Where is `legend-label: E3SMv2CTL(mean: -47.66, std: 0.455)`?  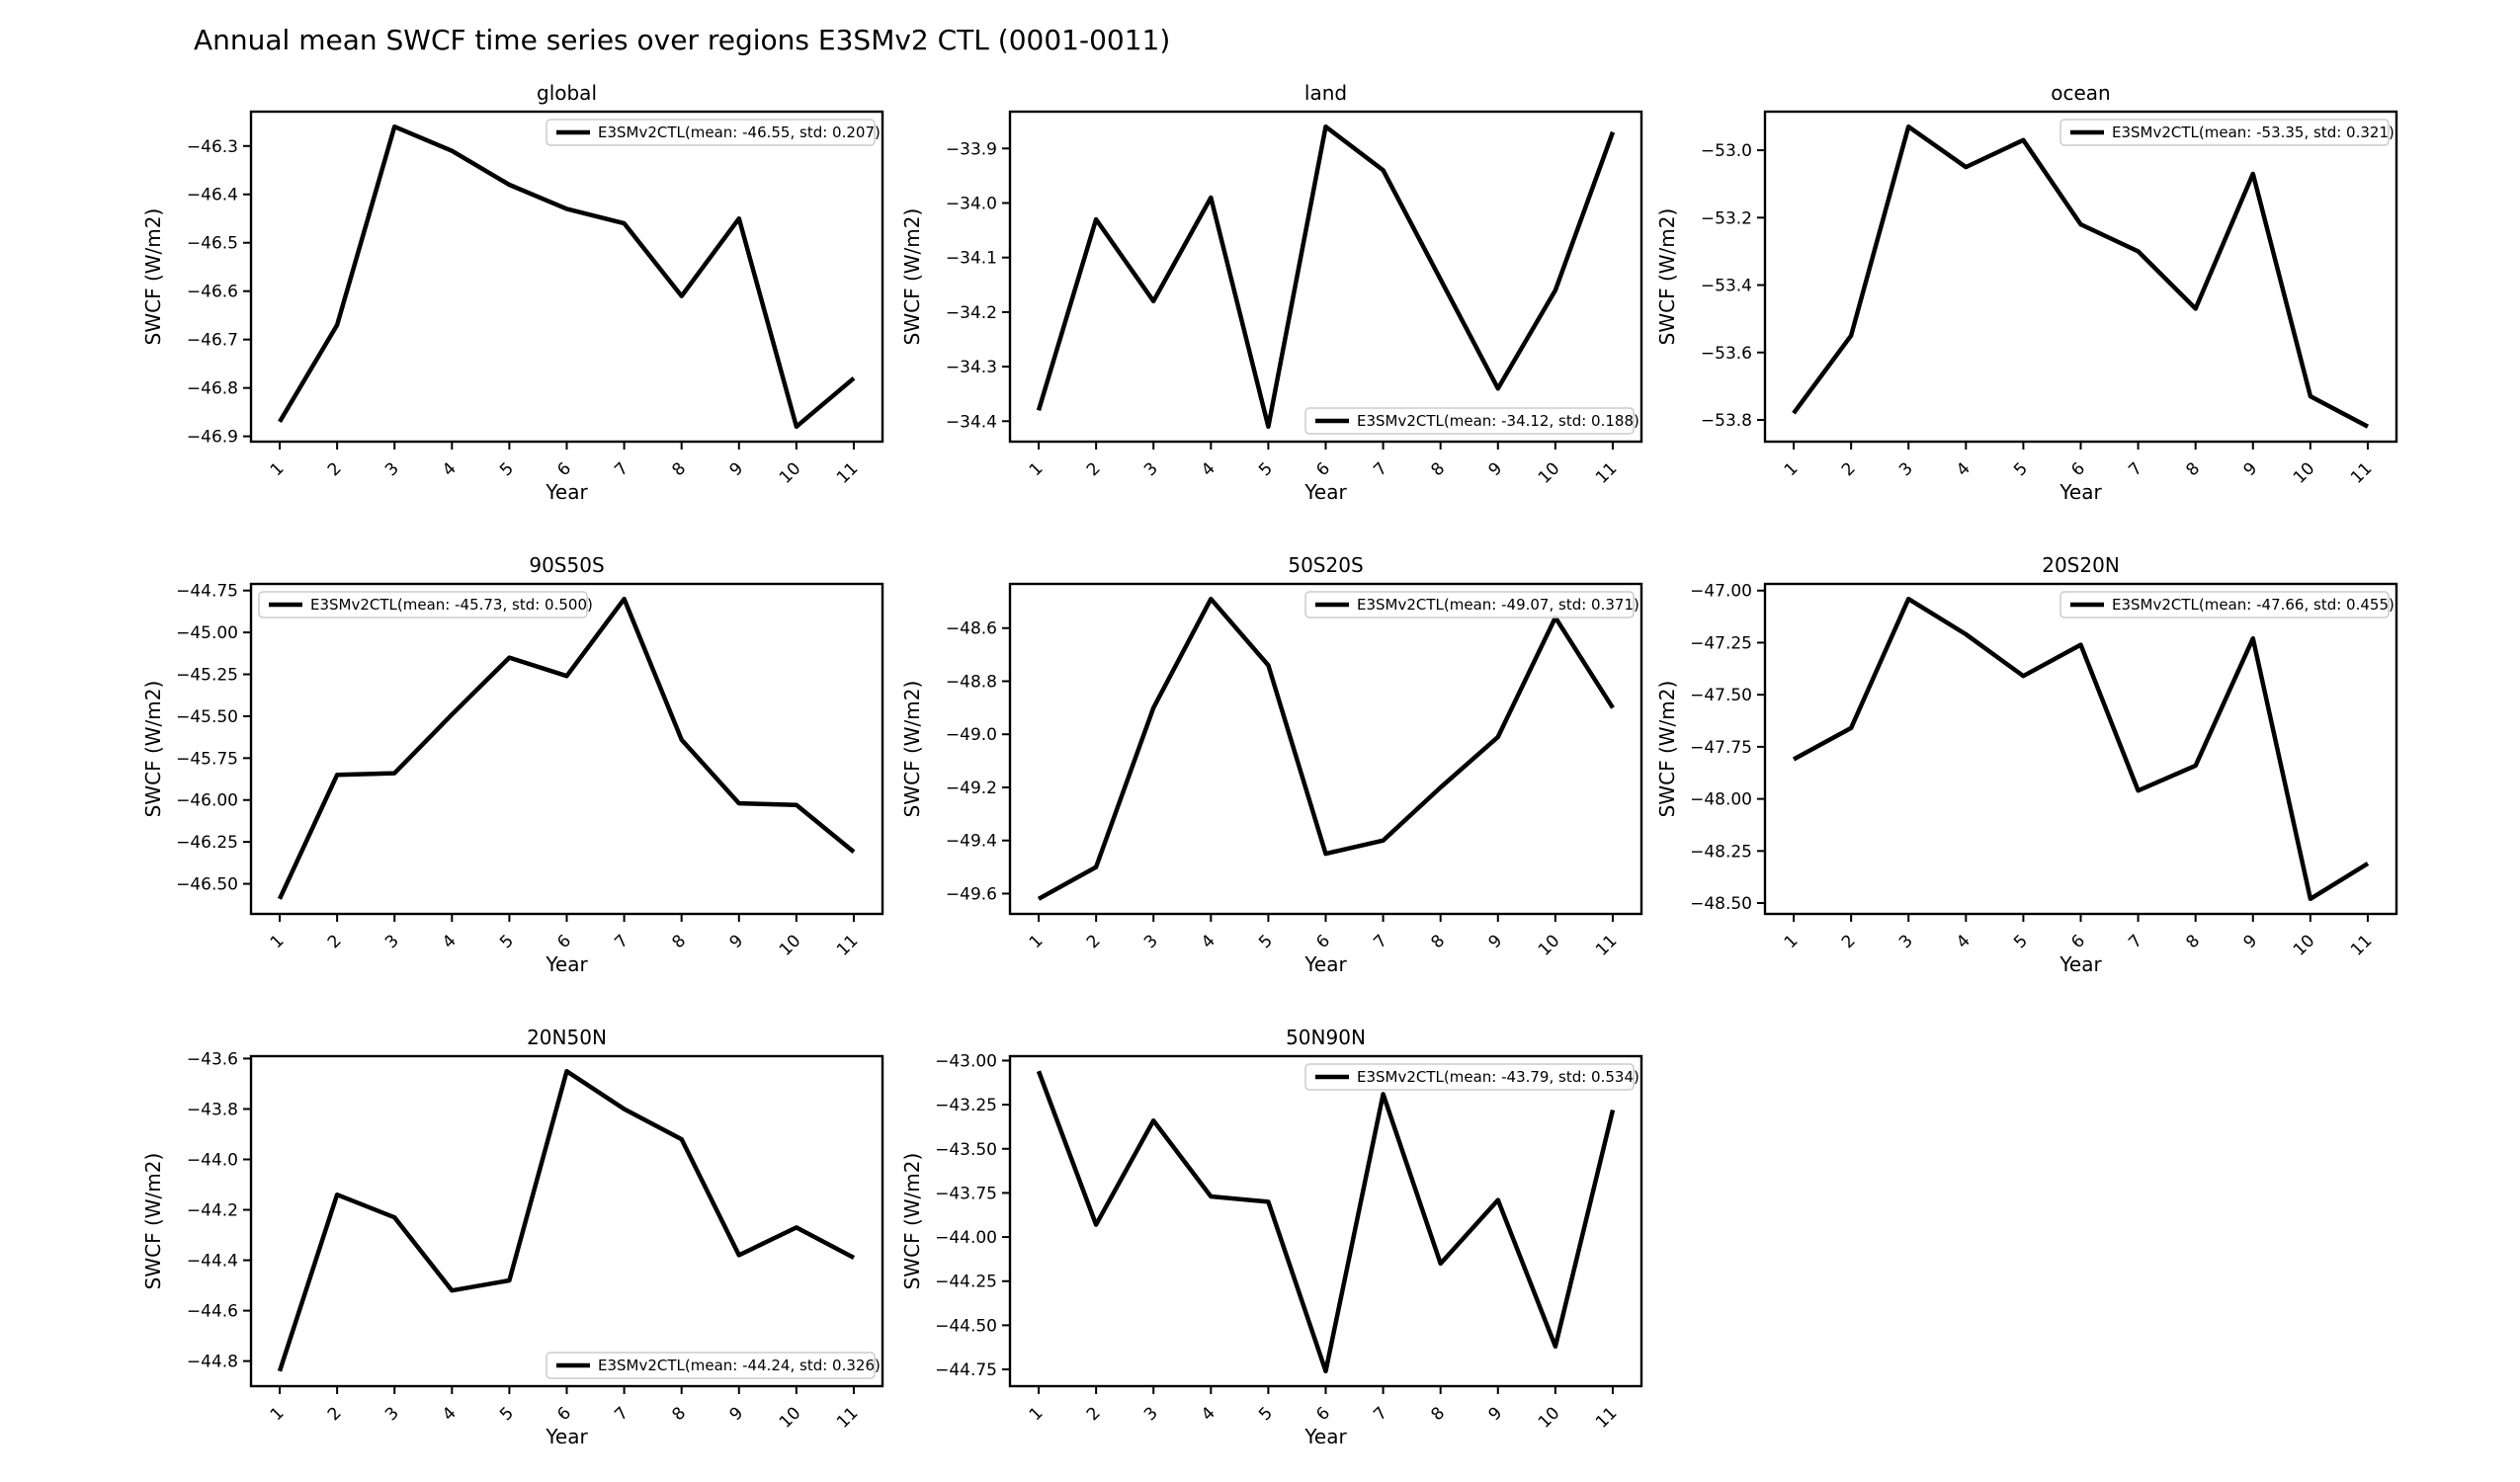
legend-label: E3SMv2CTL(mean: -47.66, std: 0.455) is located at coordinates (2253, 605).